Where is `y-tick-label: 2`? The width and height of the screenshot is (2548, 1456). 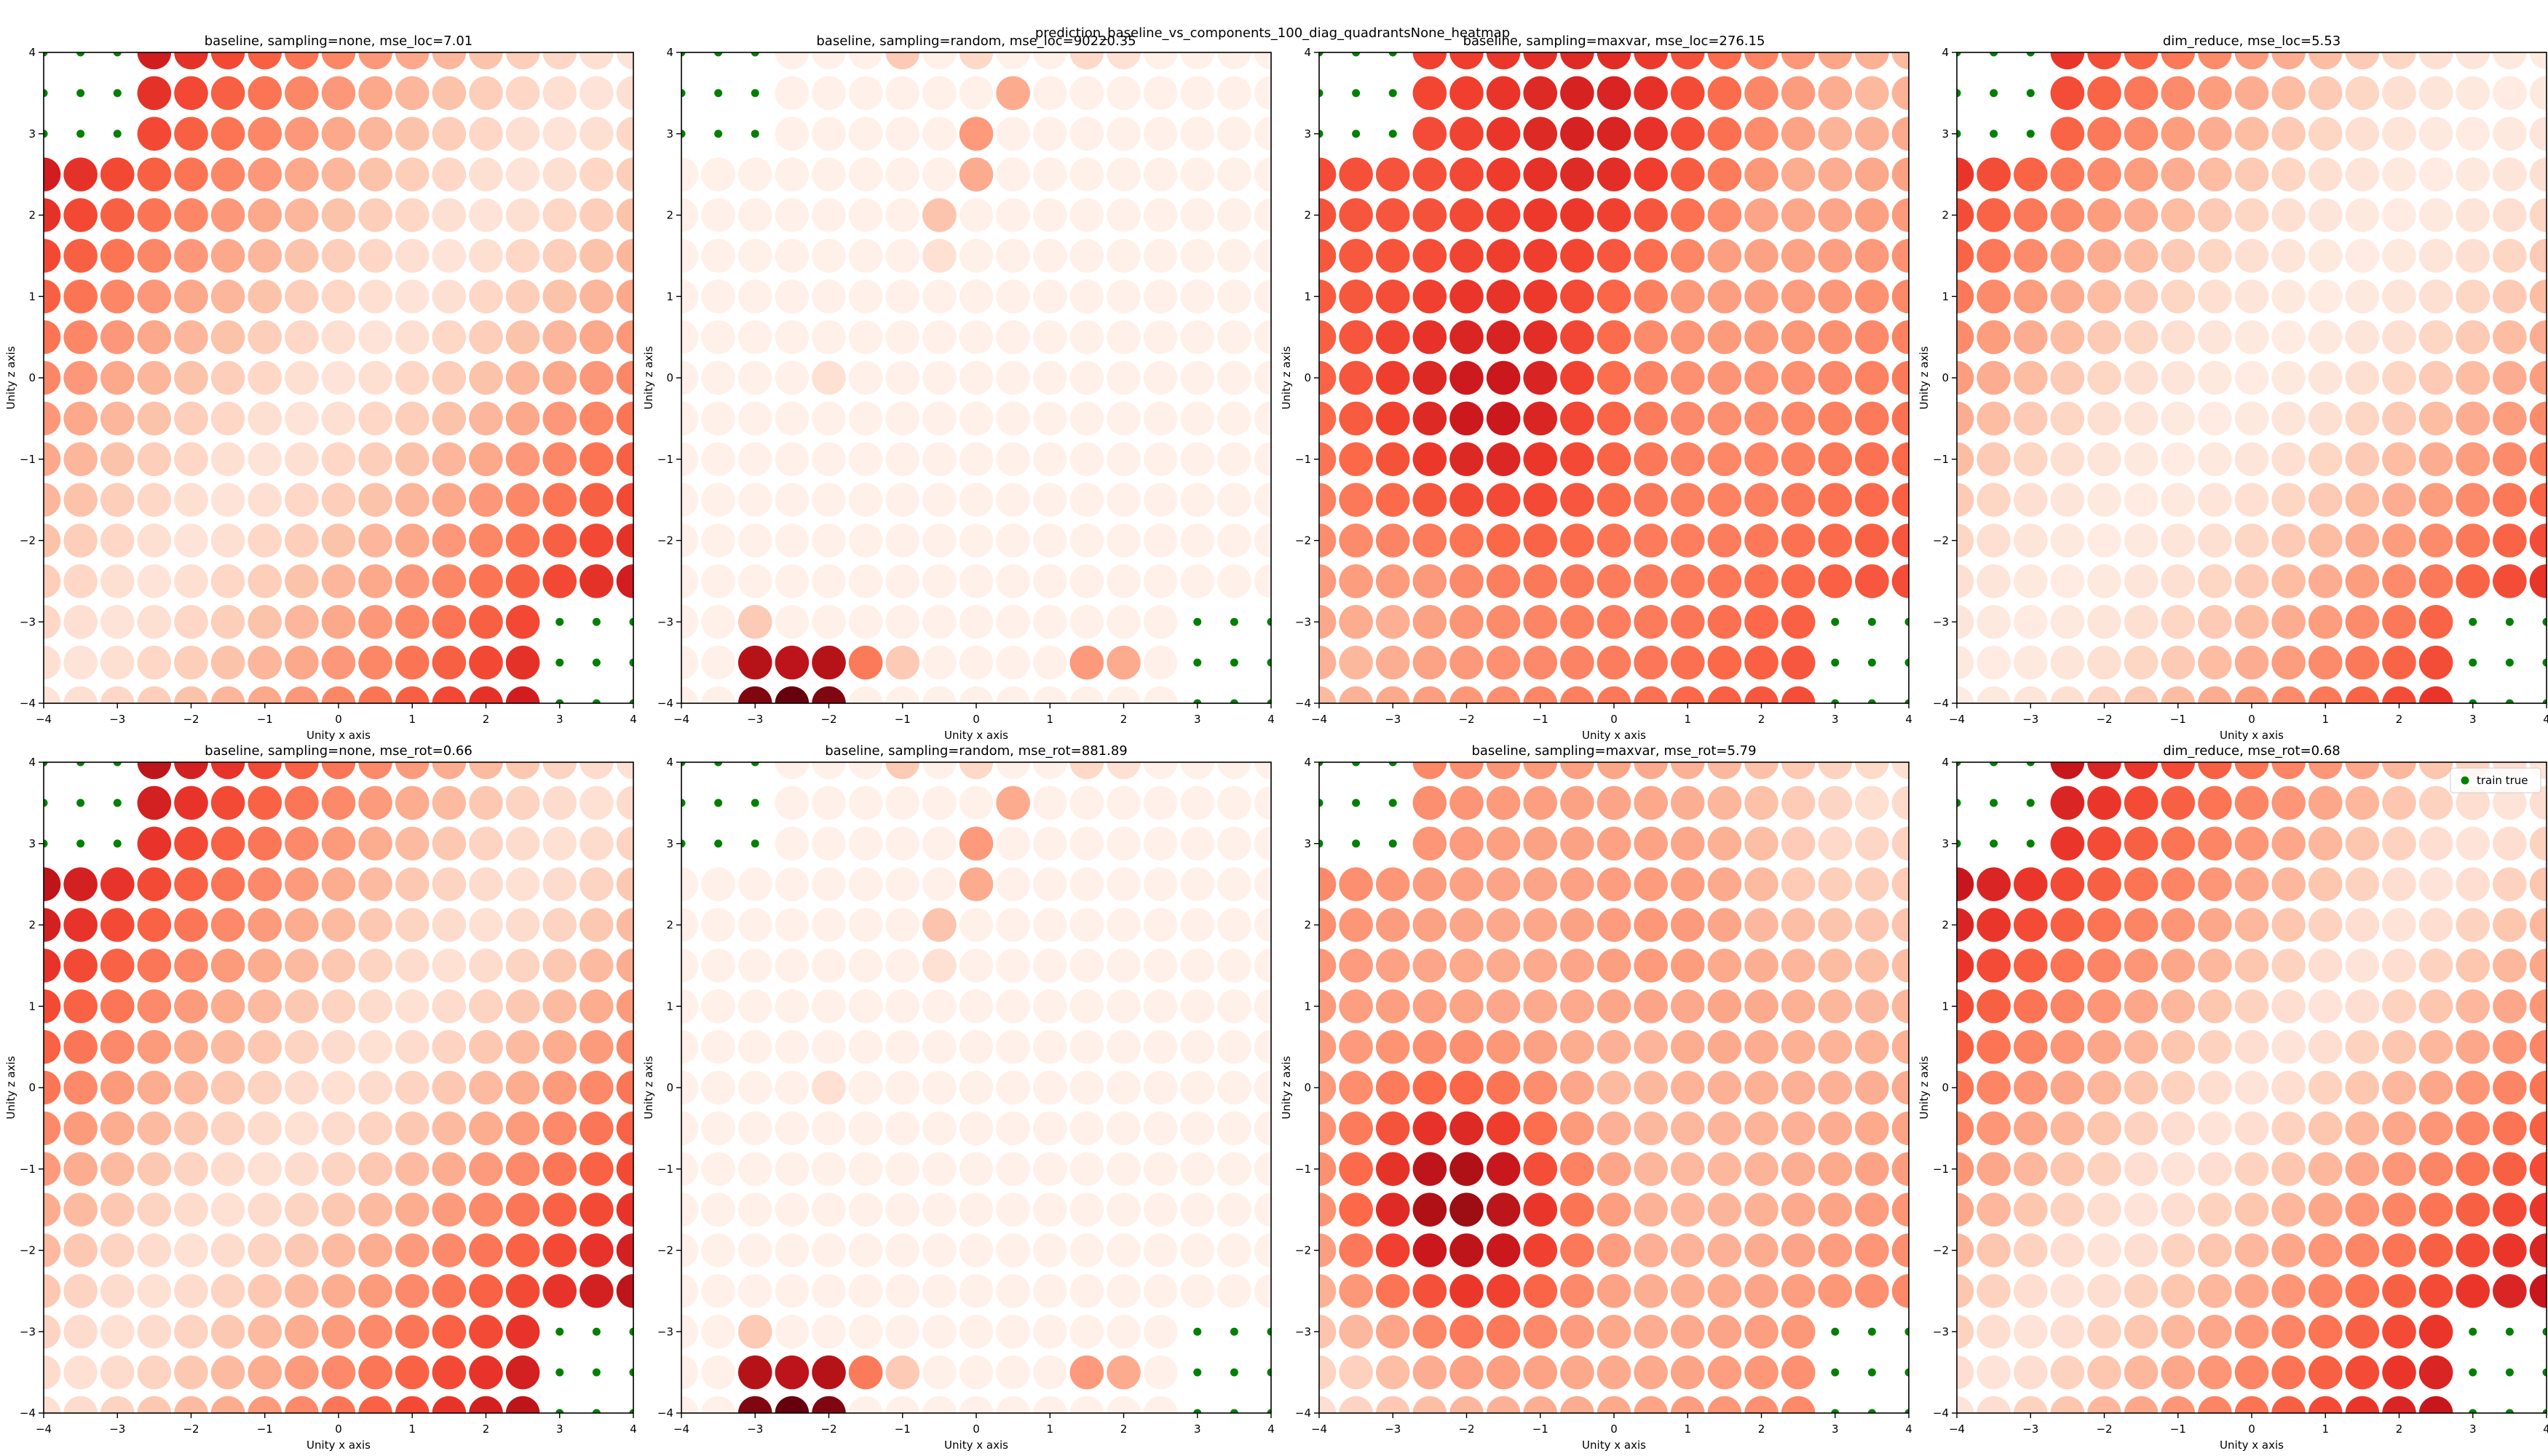 y-tick-label: 2 is located at coordinates (669, 215).